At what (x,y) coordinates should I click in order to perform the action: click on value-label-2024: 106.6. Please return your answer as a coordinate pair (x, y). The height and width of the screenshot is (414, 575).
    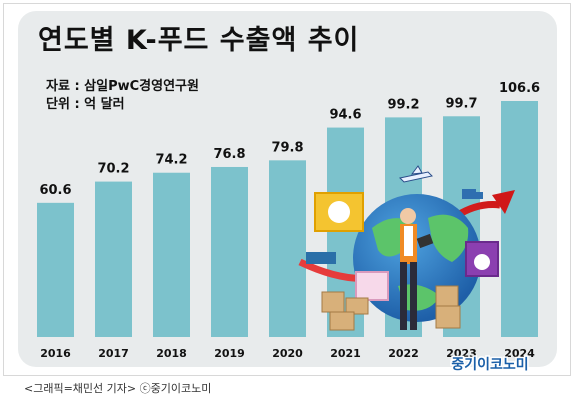
    Looking at the image, I should click on (519, 88).